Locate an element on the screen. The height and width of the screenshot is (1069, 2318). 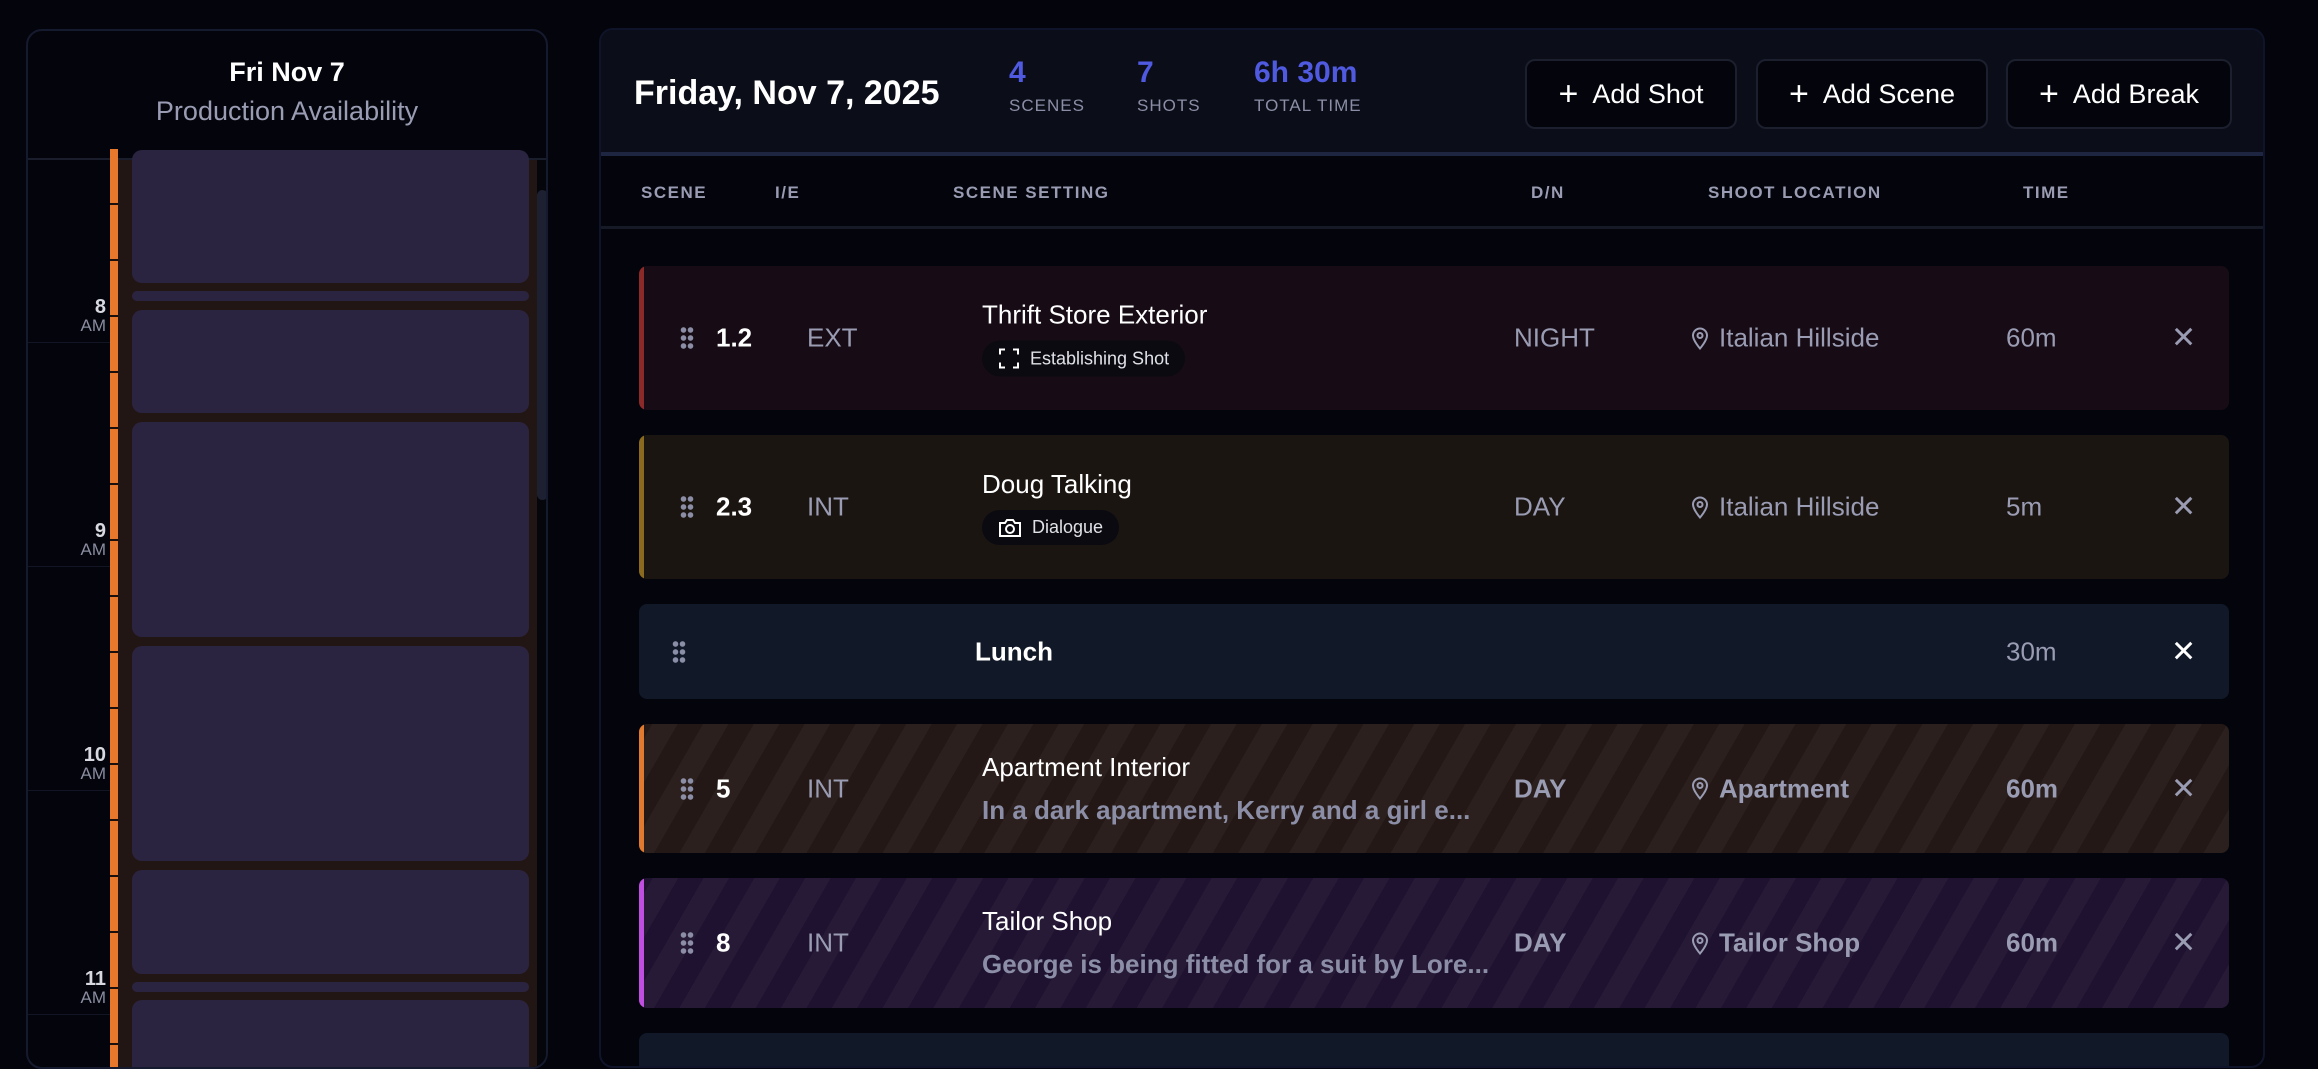
stat-total-time: 6h 30m TOTAL TIME is located at coordinates (1308, 86).